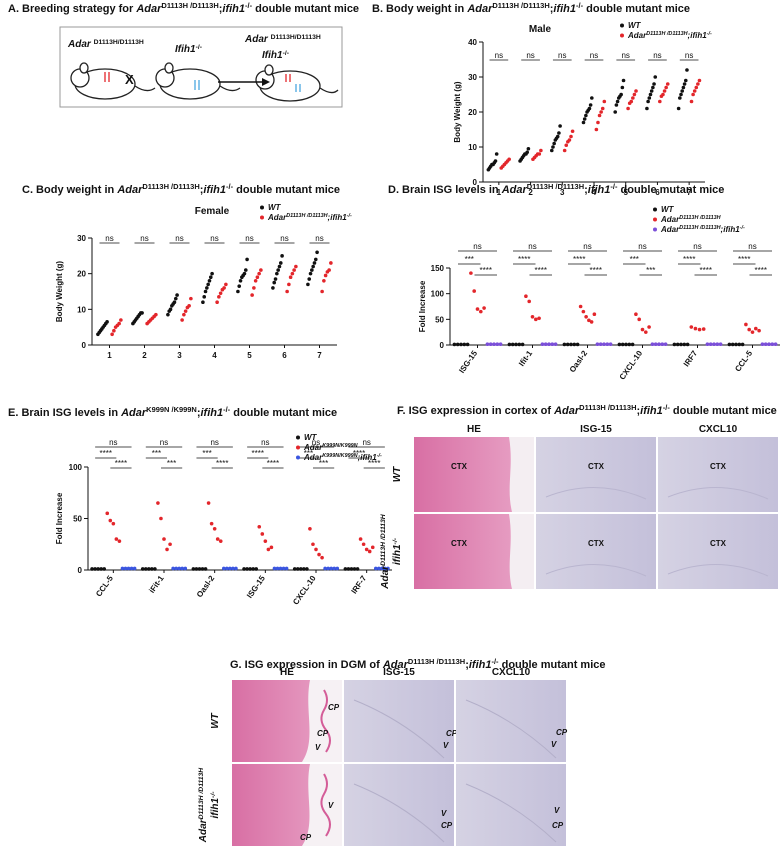 The image size is (784, 854). I want to click on structure-label: V, so click(446, 745).